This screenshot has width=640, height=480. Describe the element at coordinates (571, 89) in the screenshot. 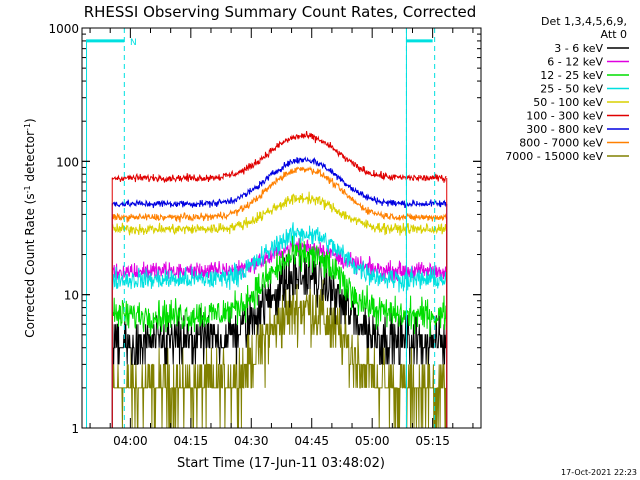

I see `legend-label: 25 - 50 keV` at that location.